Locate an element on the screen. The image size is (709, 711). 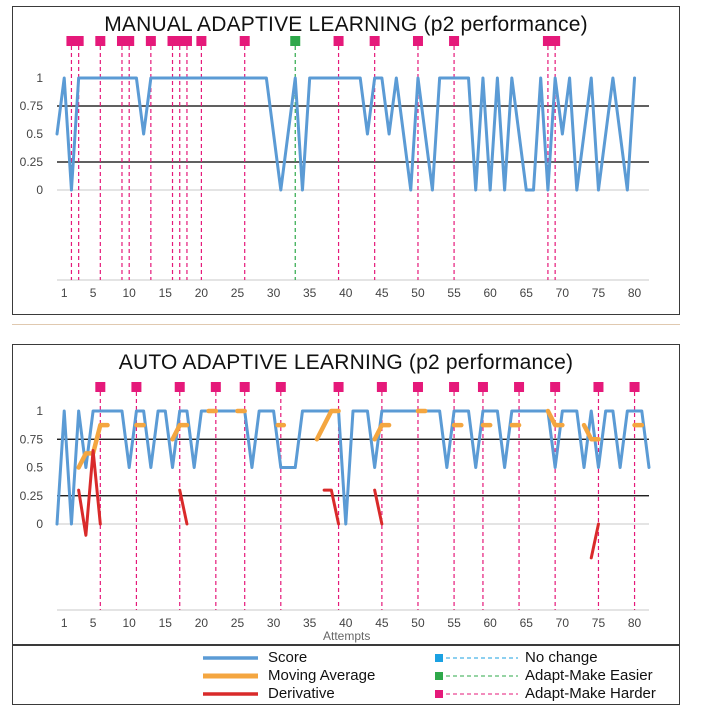
legend-swatches is located at coordinates (360, 676).